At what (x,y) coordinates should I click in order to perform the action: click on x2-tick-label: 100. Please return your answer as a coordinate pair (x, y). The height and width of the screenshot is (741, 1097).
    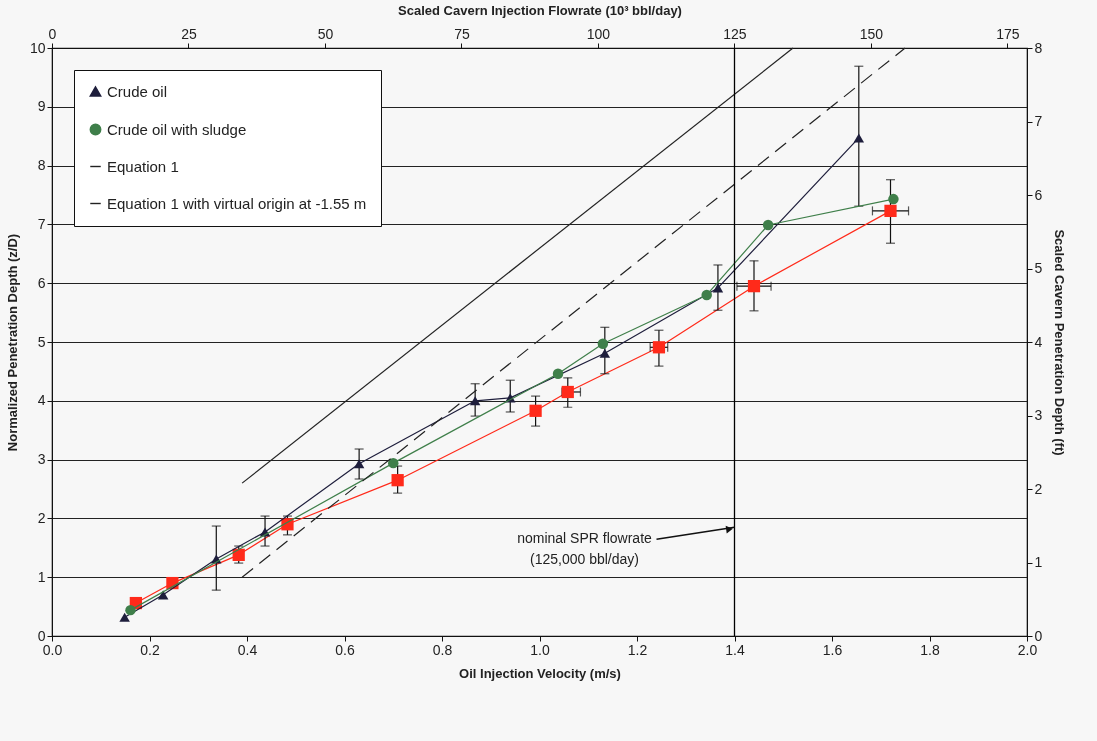
    Looking at the image, I should click on (598, 33).